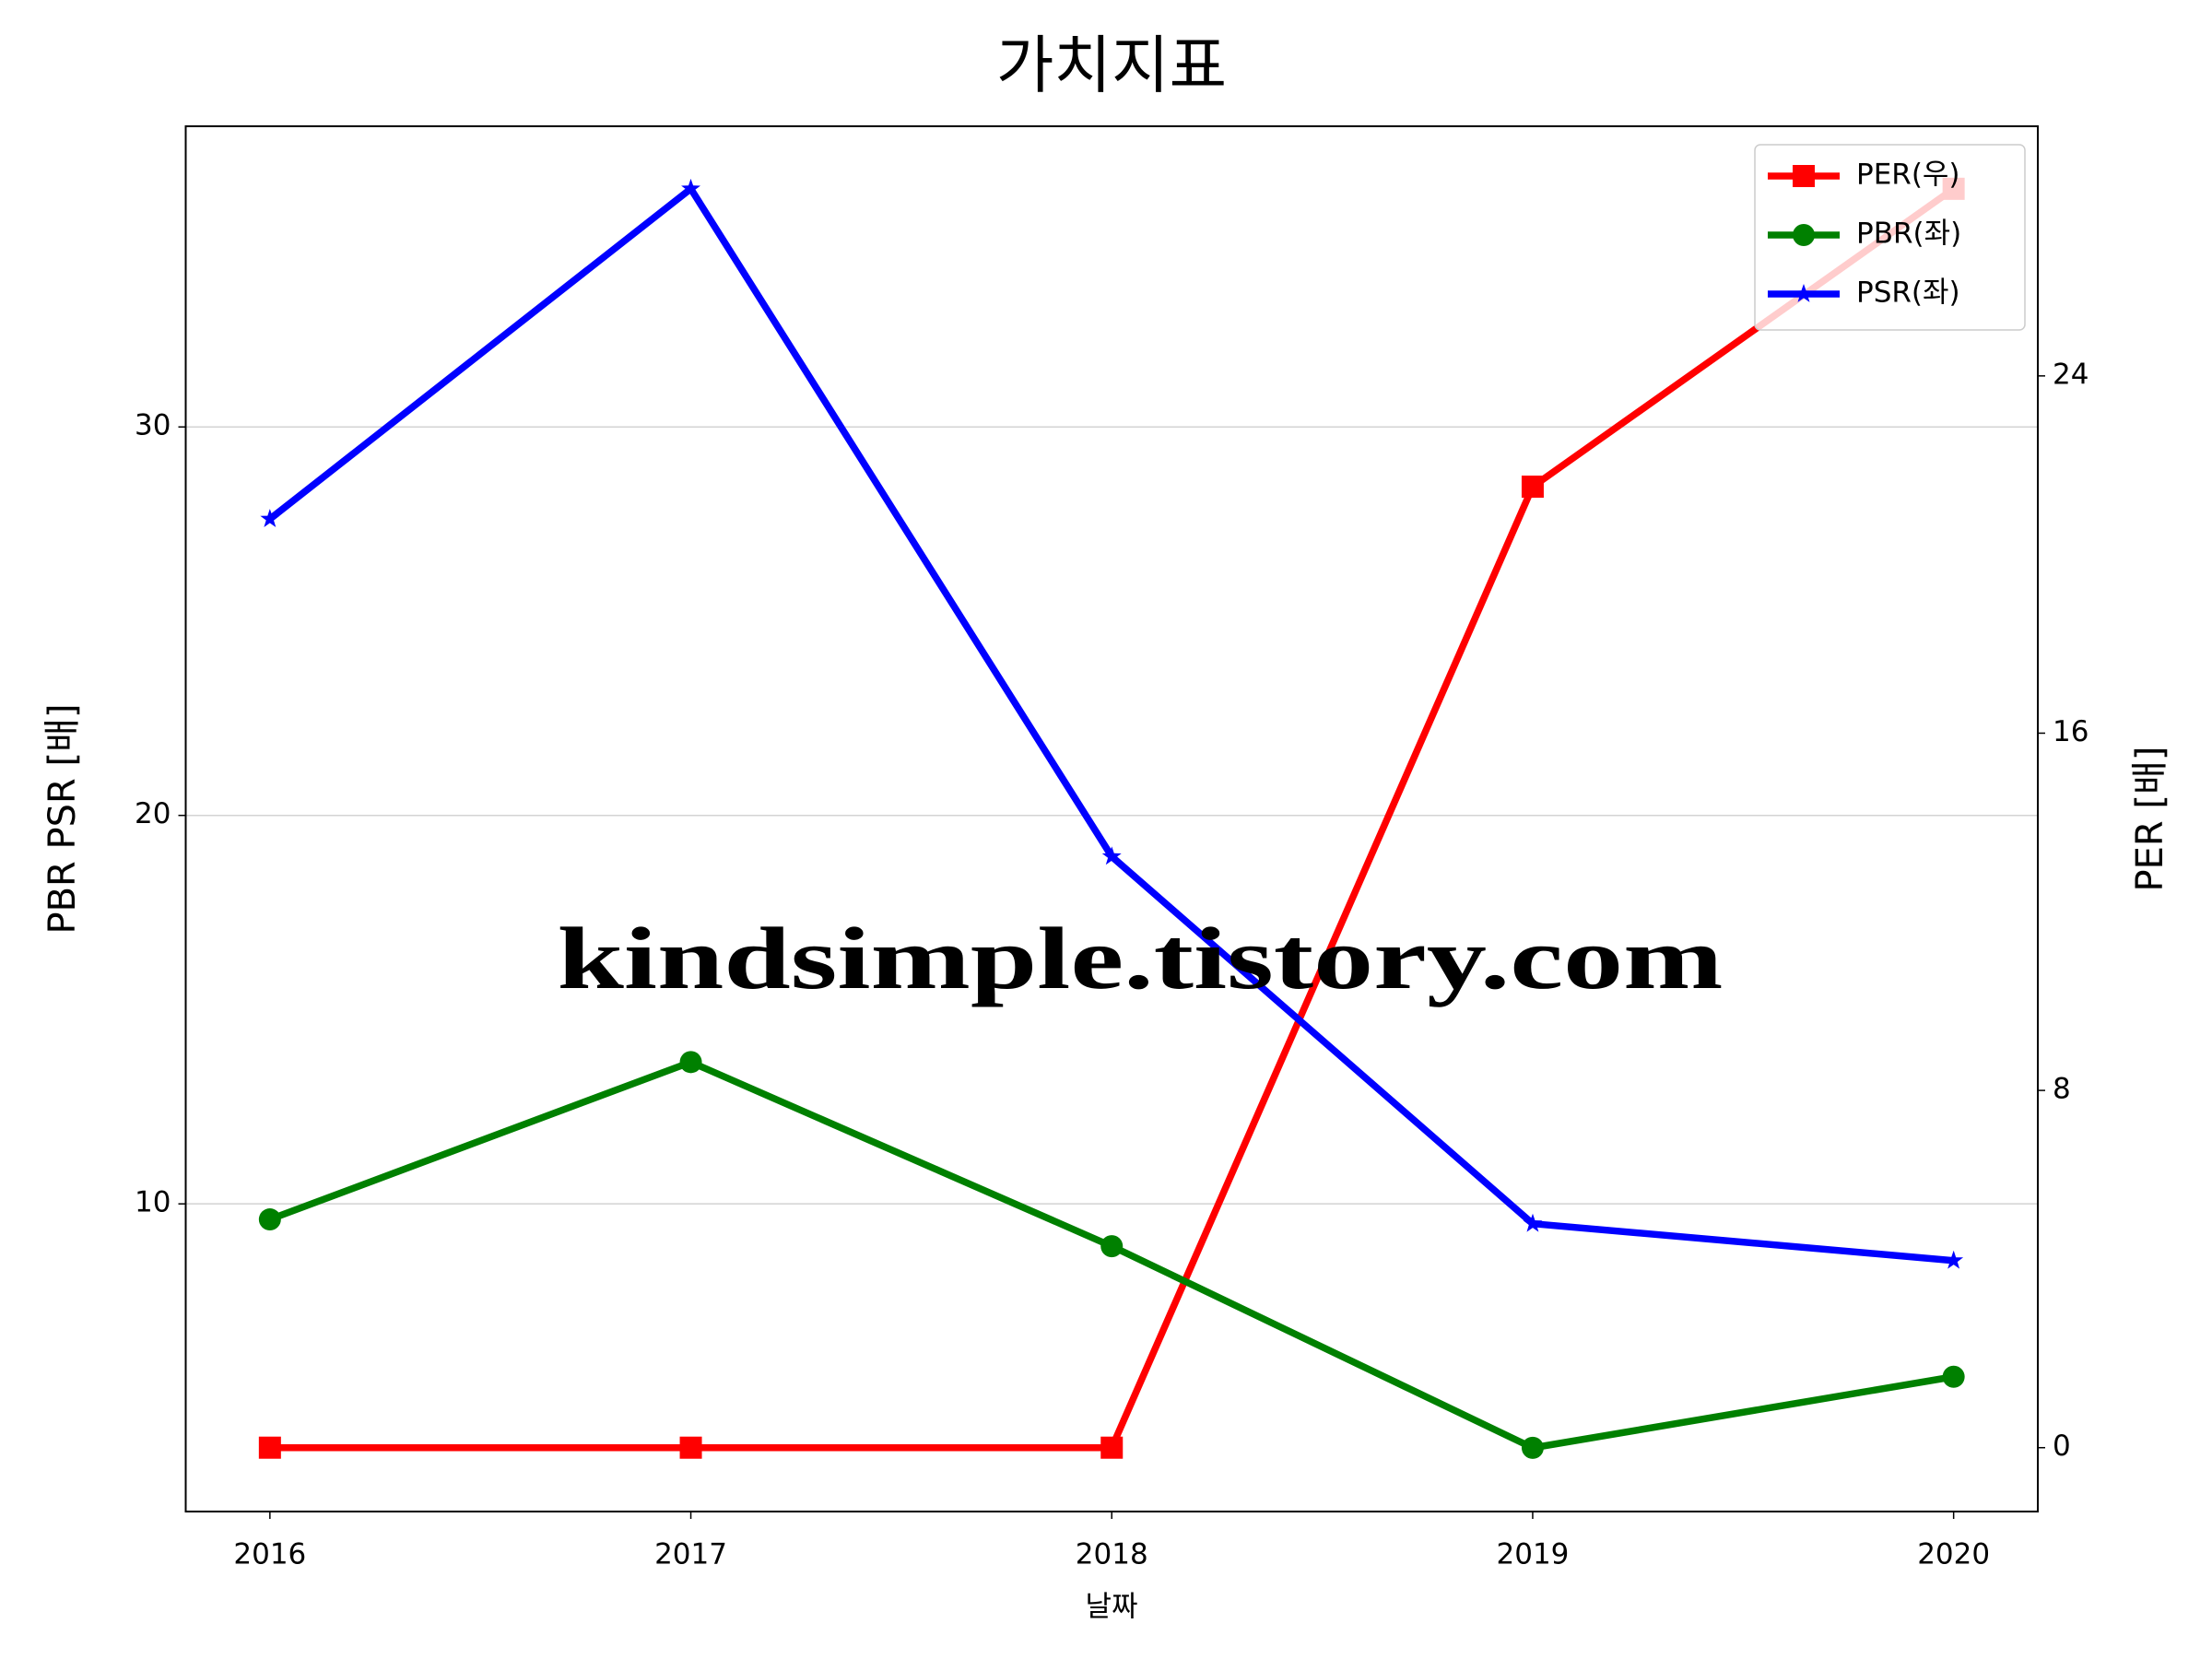  Describe the element at coordinates (62, 818) in the screenshot. I see `y-axis-label: PBR PSR [배]` at that location.